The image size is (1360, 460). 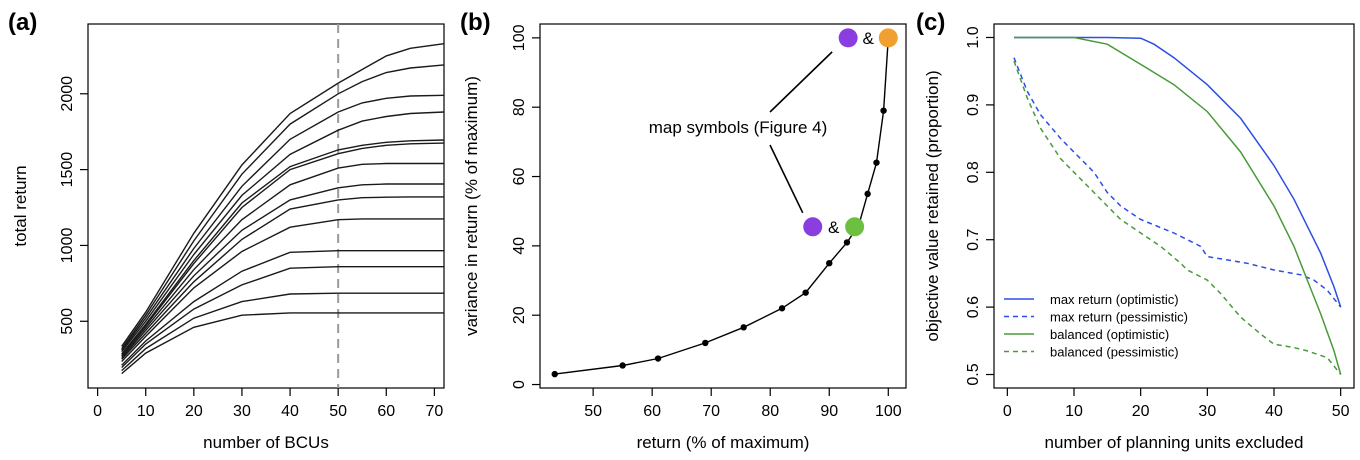 What do you see at coordinates (22, 22) in the screenshot?
I see `panel-a-letter: (a)` at bounding box center [22, 22].